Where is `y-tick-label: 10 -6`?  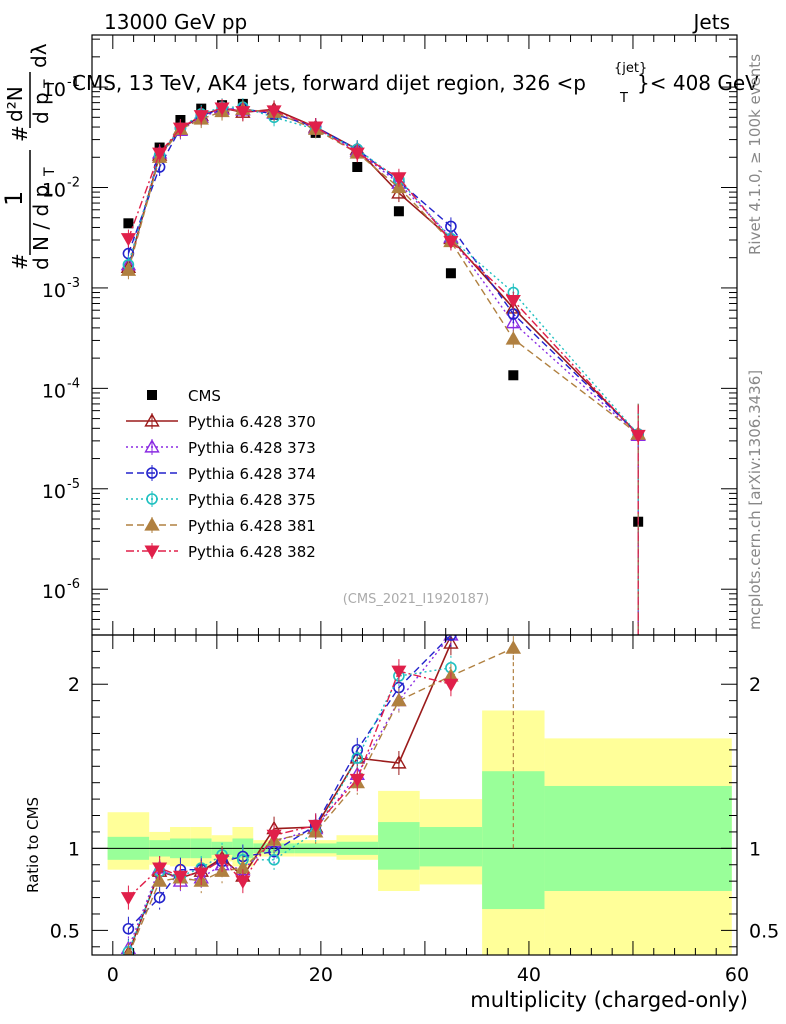 y-tick-label: 10 -6 is located at coordinates (61, 590).